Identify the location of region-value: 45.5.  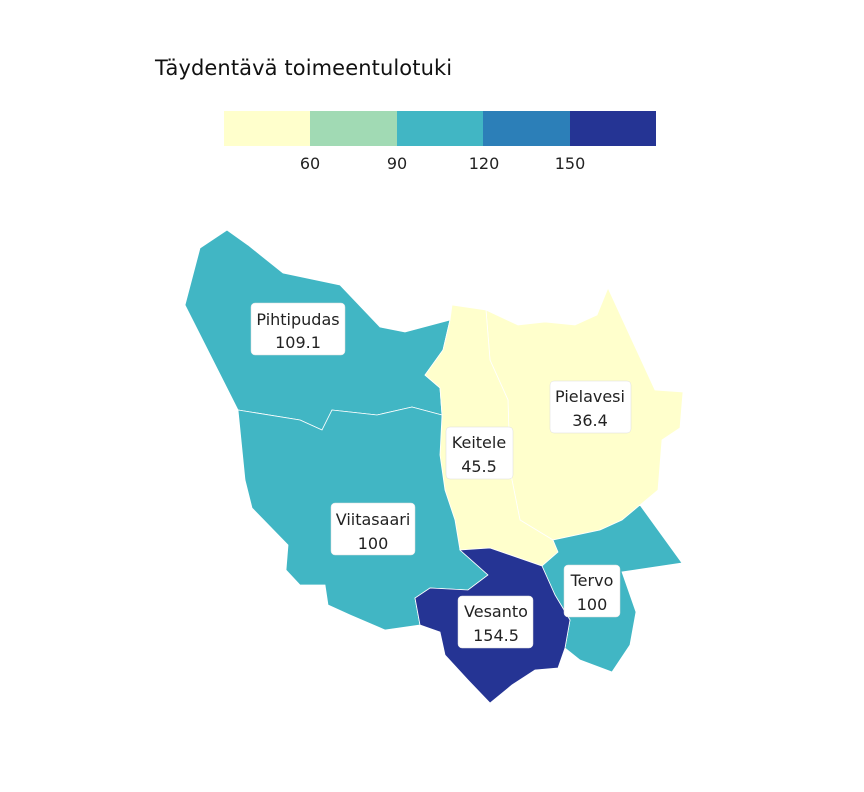
(479, 466).